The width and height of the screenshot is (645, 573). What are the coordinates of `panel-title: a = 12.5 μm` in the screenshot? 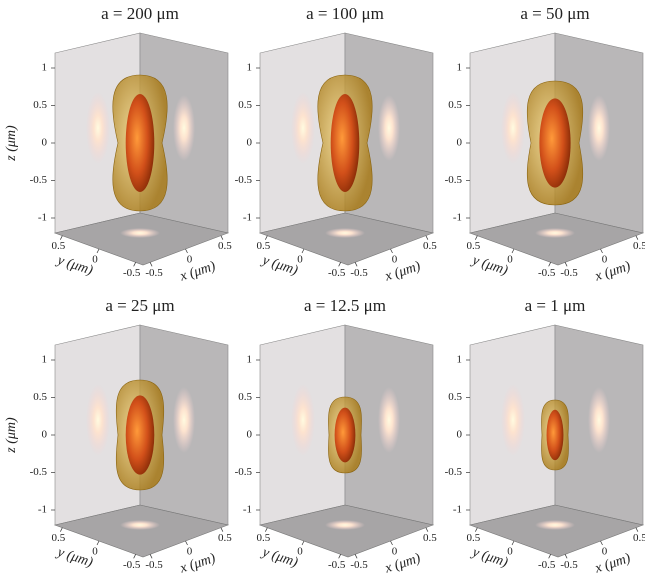 It's located at (345, 305).